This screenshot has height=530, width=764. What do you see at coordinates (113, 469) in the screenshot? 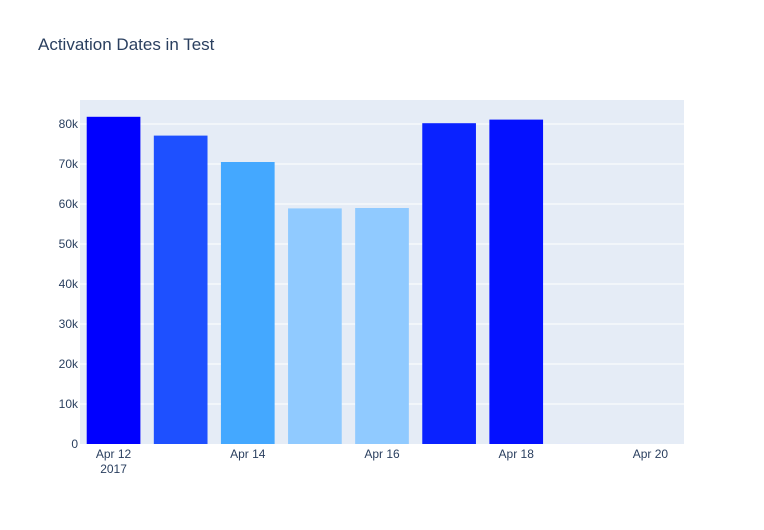
I see `x-tick-sublabel: 2017` at bounding box center [113, 469].